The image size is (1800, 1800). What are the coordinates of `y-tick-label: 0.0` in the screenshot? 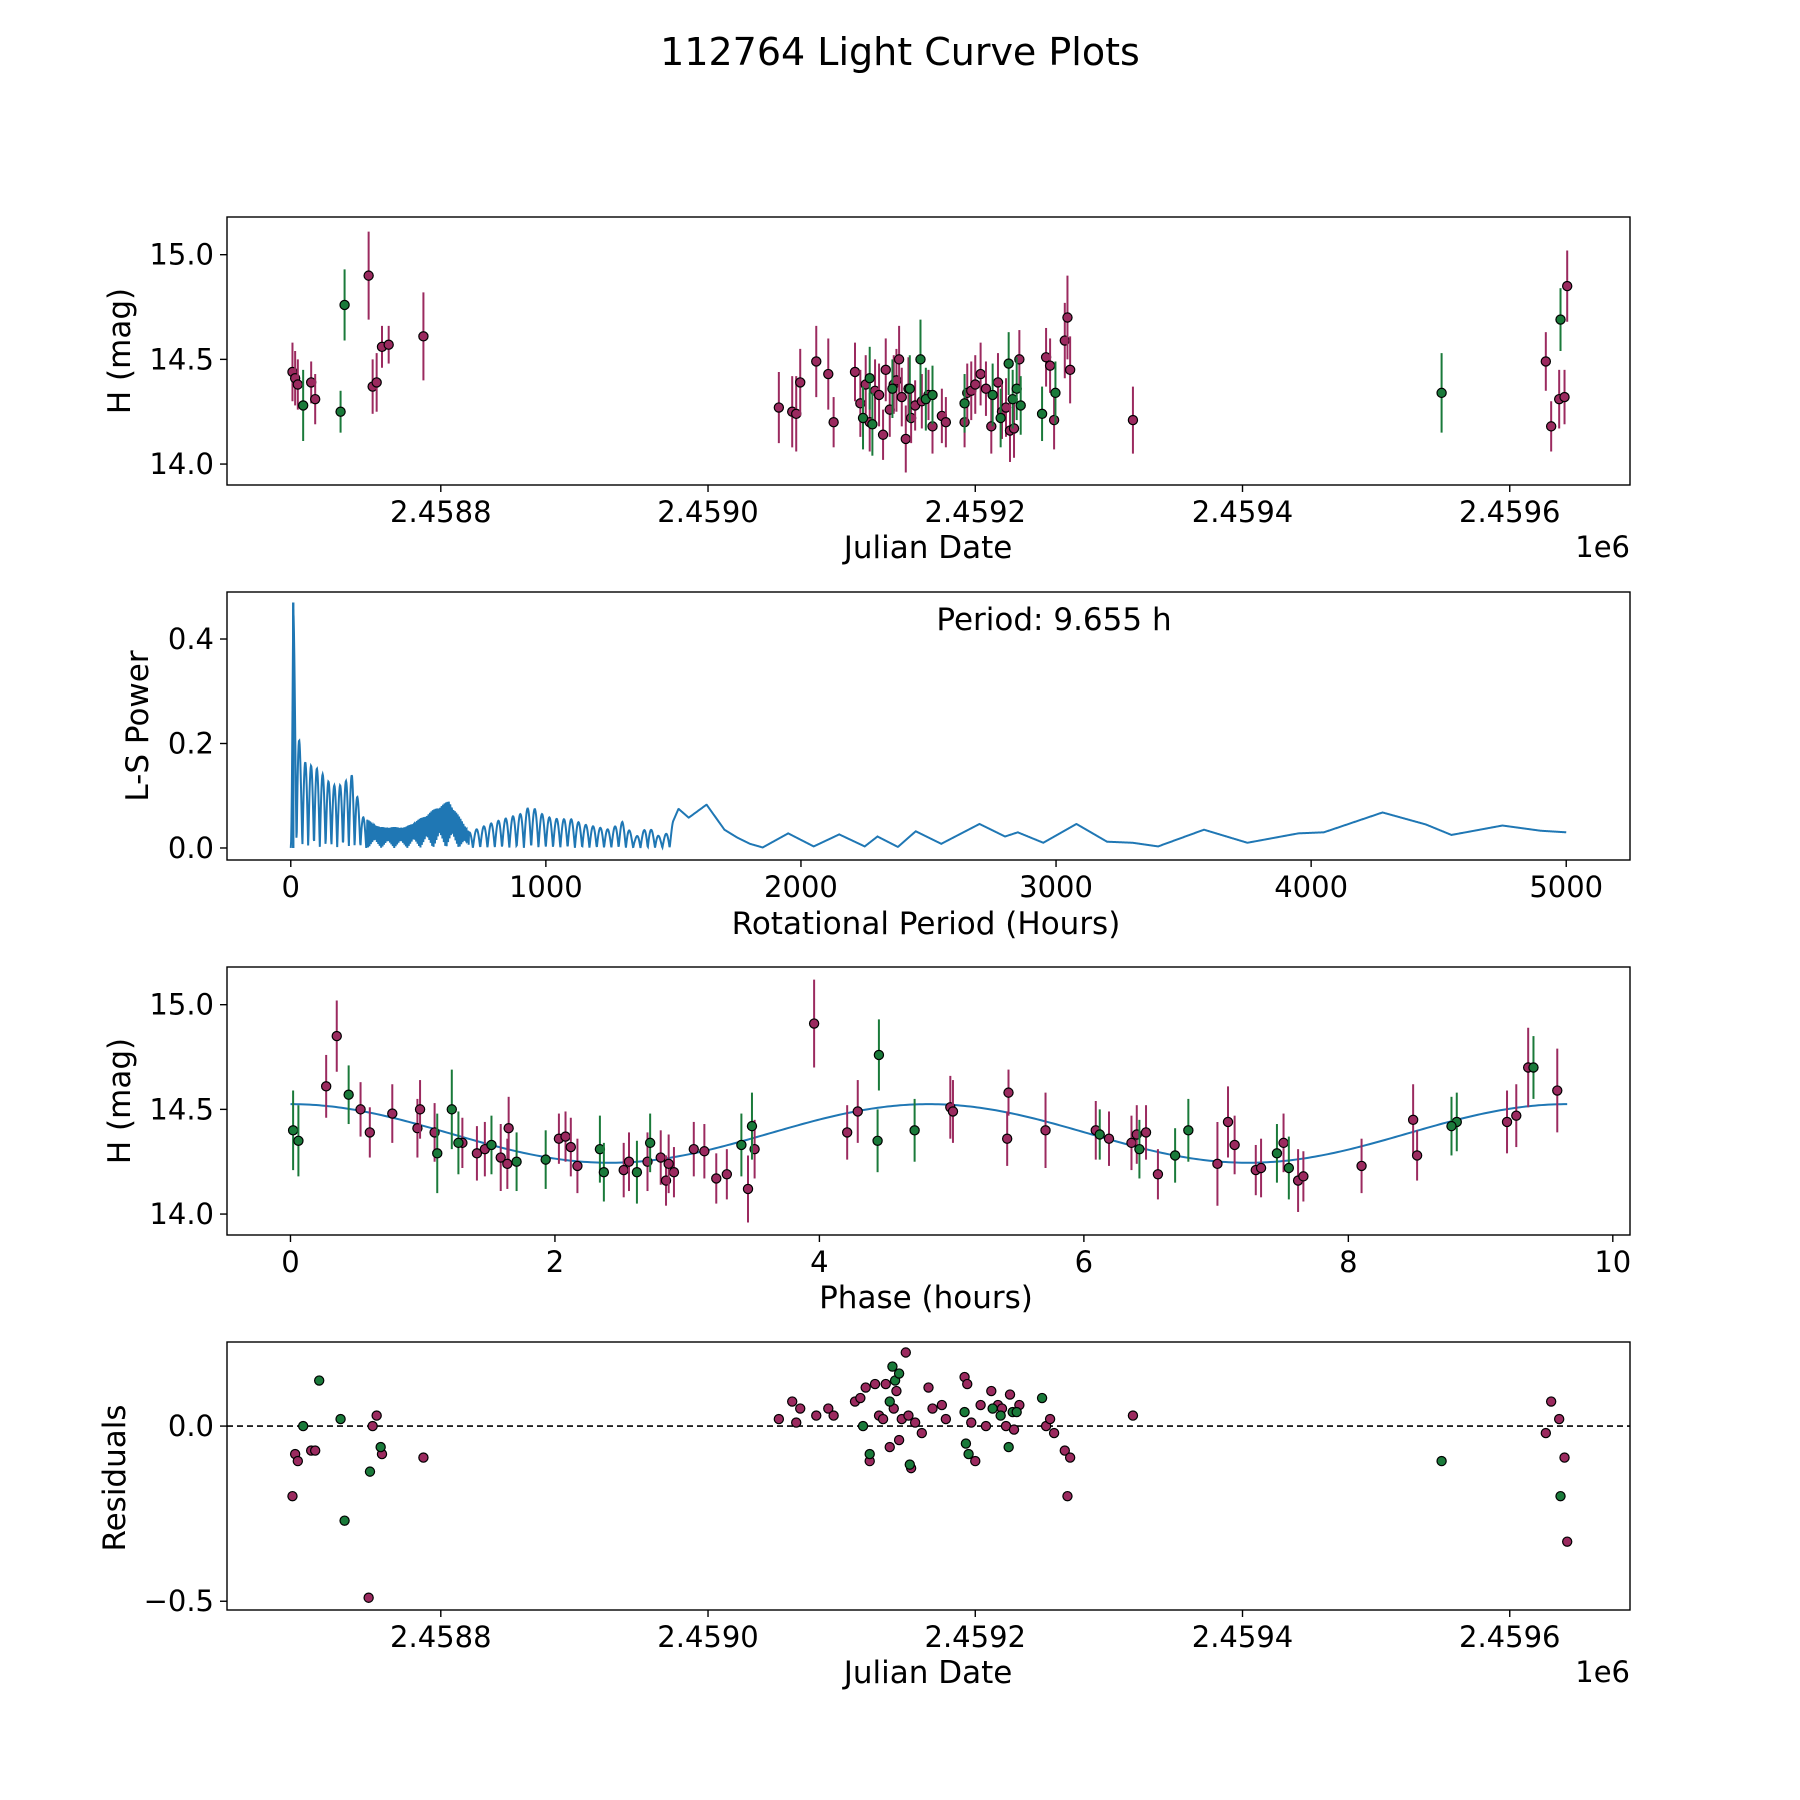 It's located at (191, 1426).